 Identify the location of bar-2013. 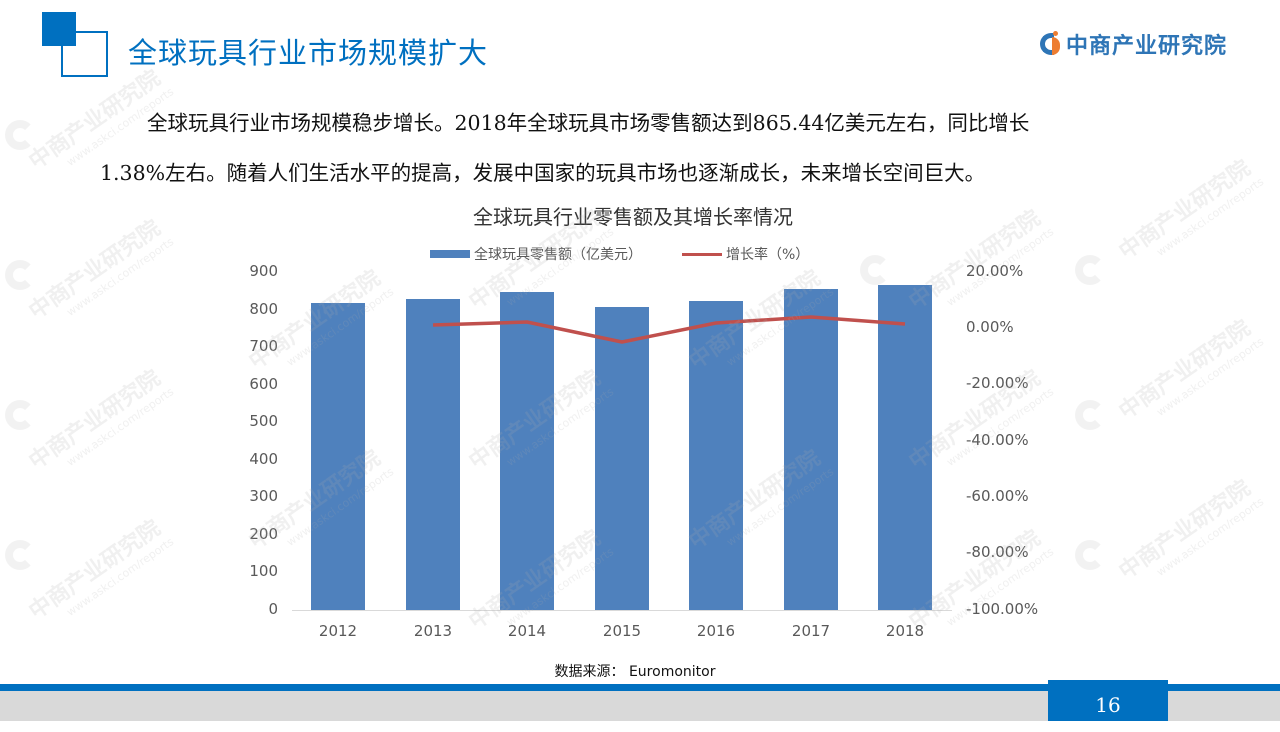
(433, 454).